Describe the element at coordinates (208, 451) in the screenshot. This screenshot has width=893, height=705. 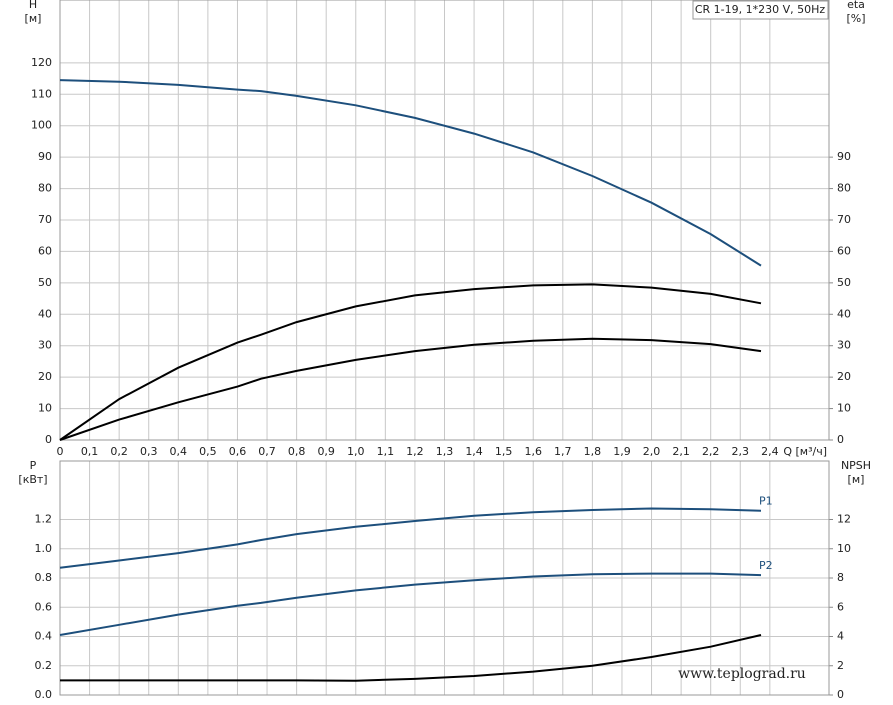
I see `x-tick-label: 0,5` at that location.